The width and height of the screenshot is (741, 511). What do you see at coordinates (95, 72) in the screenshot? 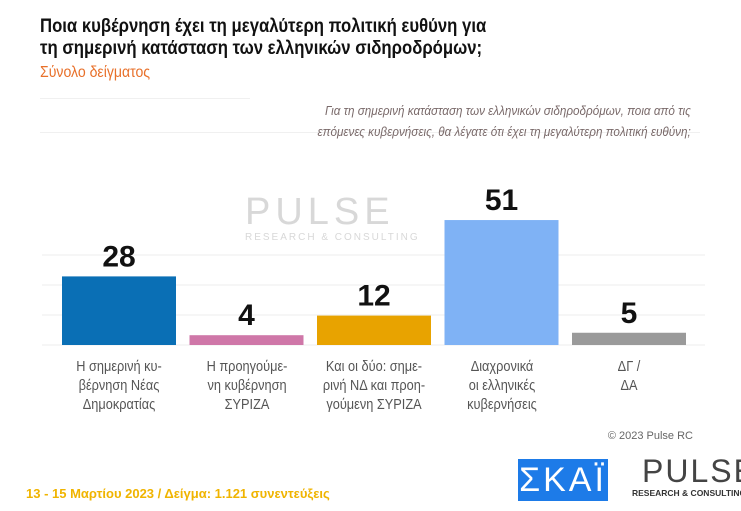
I see `chart-subtitle: Σύνολο δείγματος` at bounding box center [95, 72].